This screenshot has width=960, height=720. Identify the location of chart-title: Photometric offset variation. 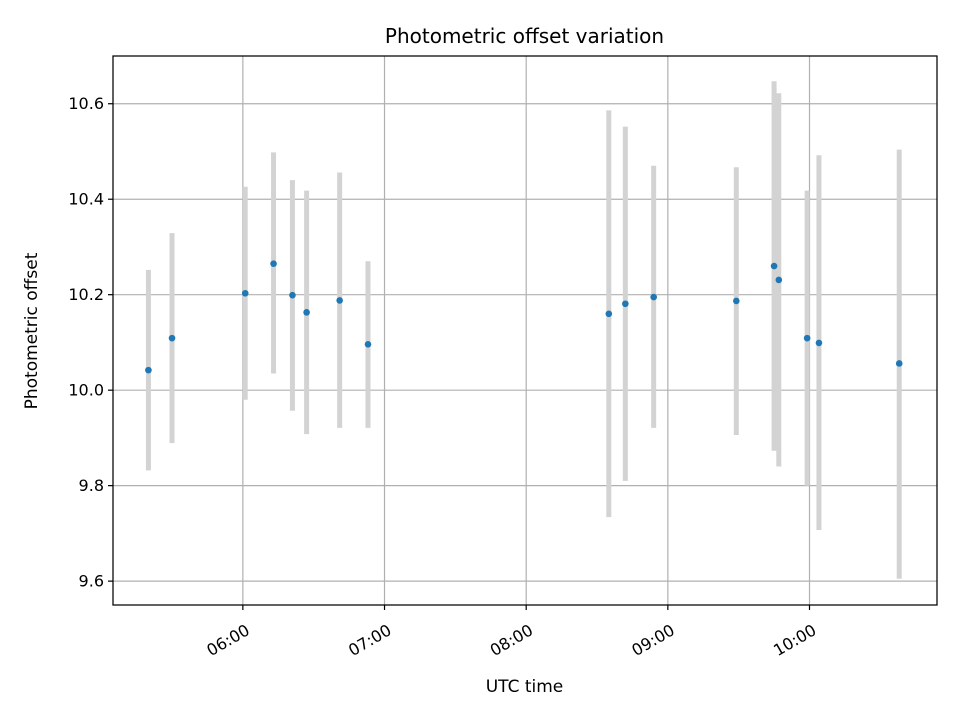
(524, 36).